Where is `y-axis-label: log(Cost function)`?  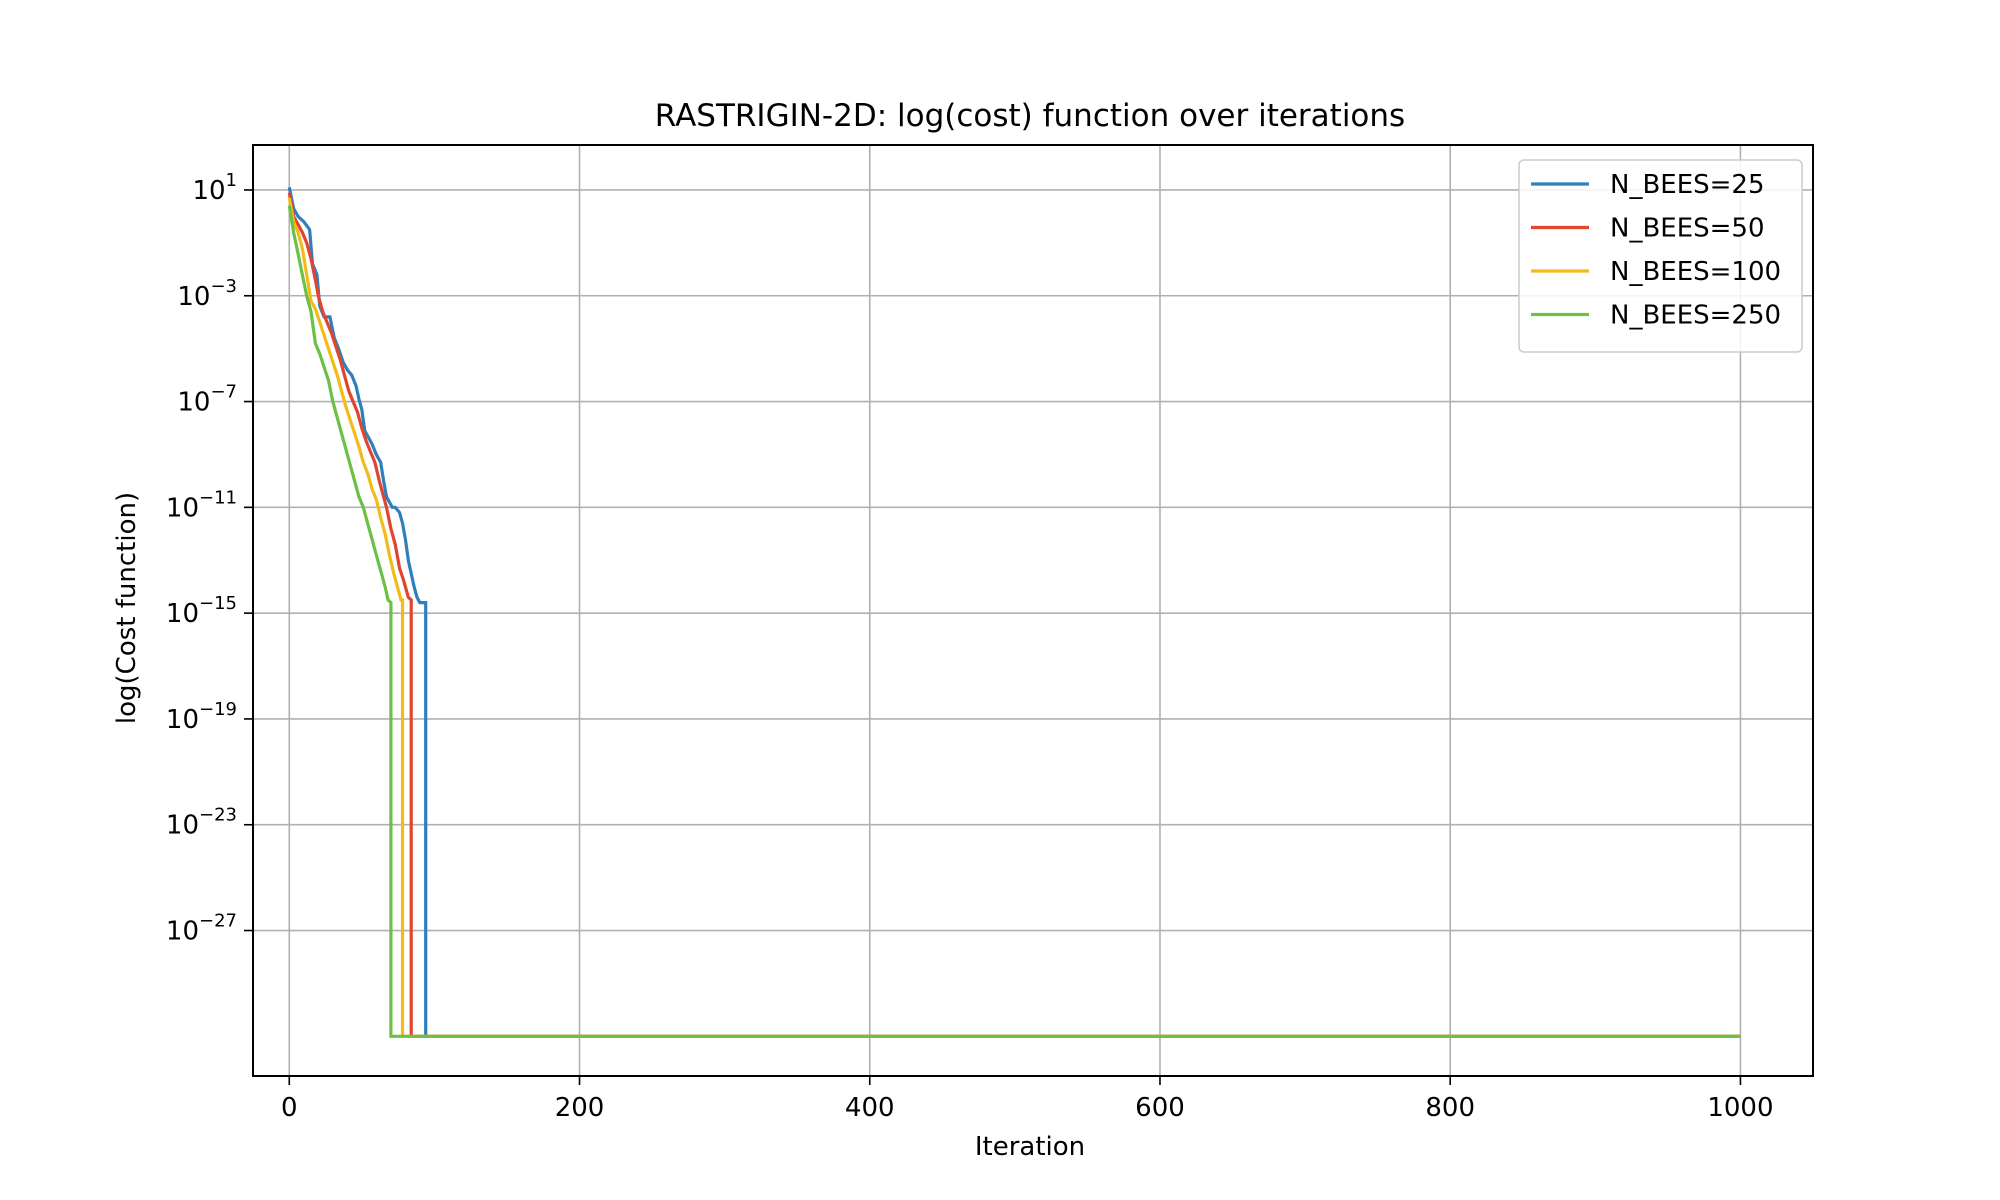
y-axis-label: log(Cost function) is located at coordinates (127, 608).